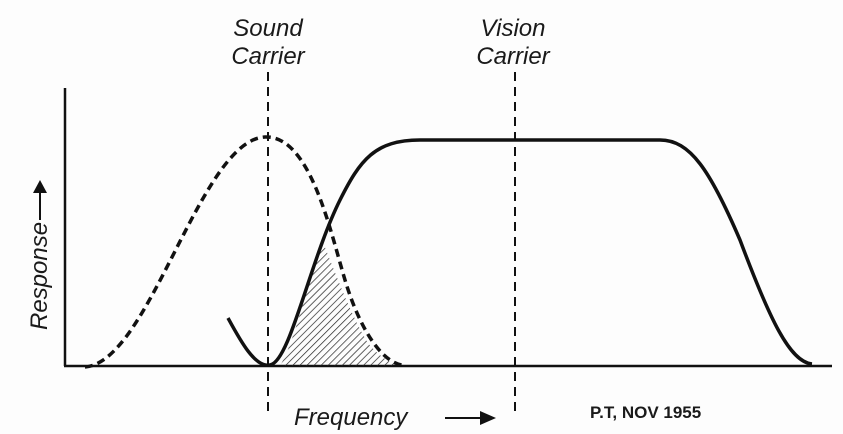  What do you see at coordinates (40, 200) in the screenshot?
I see `y-axis-arrow` at bounding box center [40, 200].